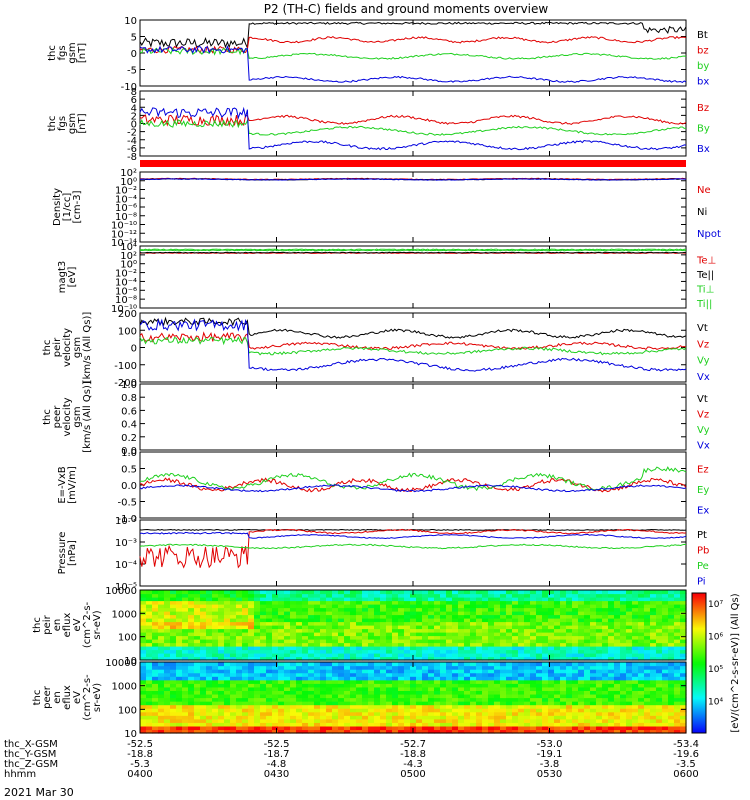 This screenshot has height=800, width=750. What do you see at coordinates (715, 605) in the screenshot?
I see `colorbar-tick: 10⁷` at bounding box center [715, 605].